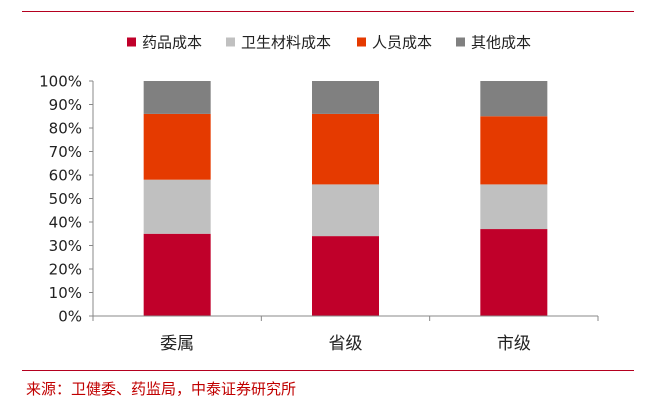 This screenshot has height=406, width=646. Describe the element at coordinates (65, 176) in the screenshot. I see `y-tick-label: 60%` at that location.